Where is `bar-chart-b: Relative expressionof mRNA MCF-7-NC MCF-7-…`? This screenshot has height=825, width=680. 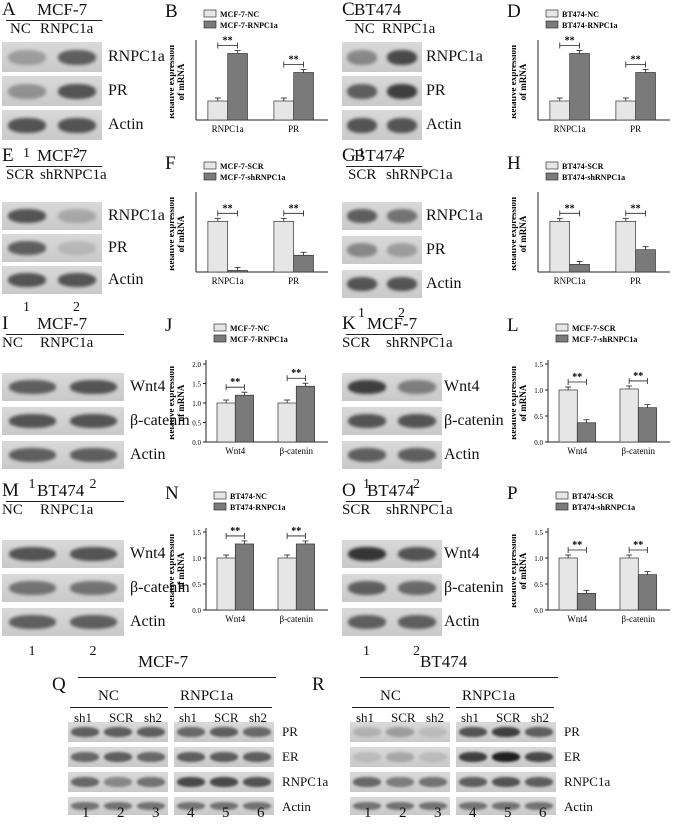 bar-chart-b: Relative expressionof mRNA MCF-7-NC MCF-7-… is located at coordinates (249, 71).